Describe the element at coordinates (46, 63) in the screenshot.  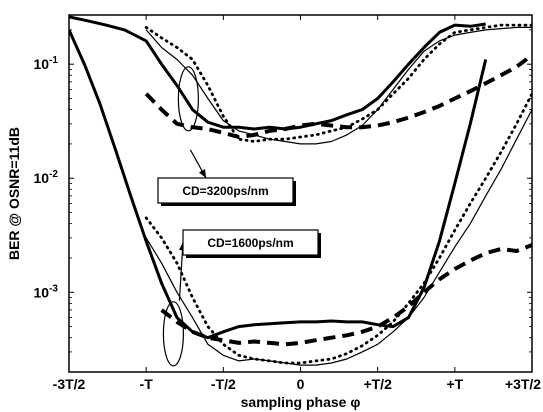
I see `y-tick-label-1: 10⁻¹` at that location.